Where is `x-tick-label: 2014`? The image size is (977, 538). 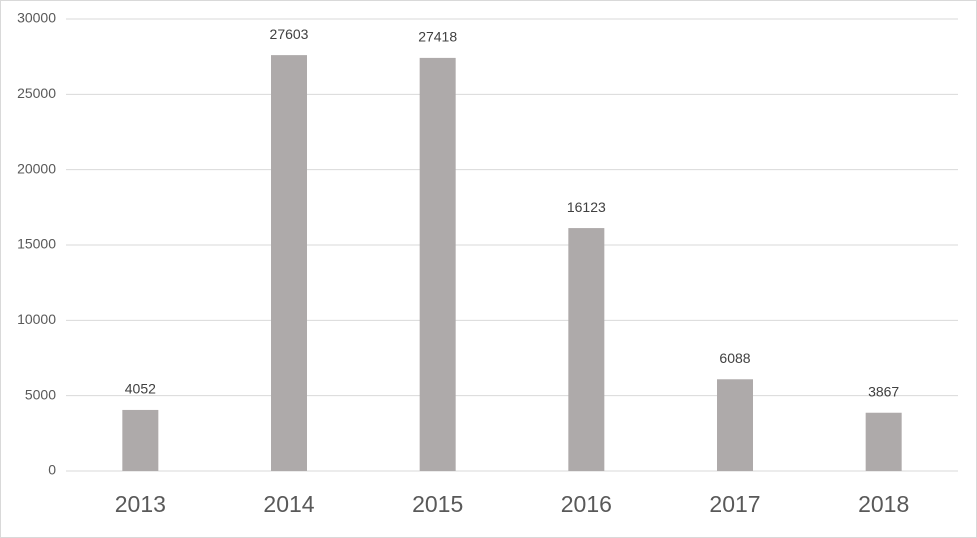
x-tick-label: 2014 is located at coordinates (288, 504).